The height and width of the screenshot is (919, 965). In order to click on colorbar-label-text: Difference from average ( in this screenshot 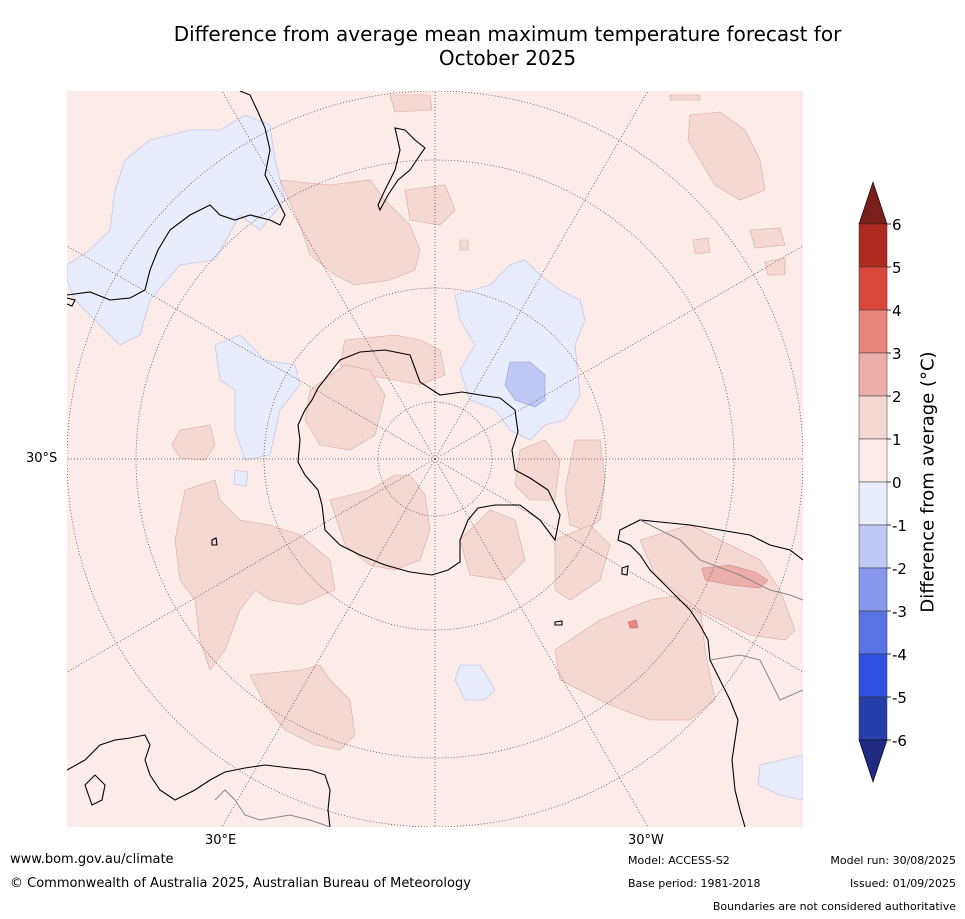, I will do `click(928, 496)`.